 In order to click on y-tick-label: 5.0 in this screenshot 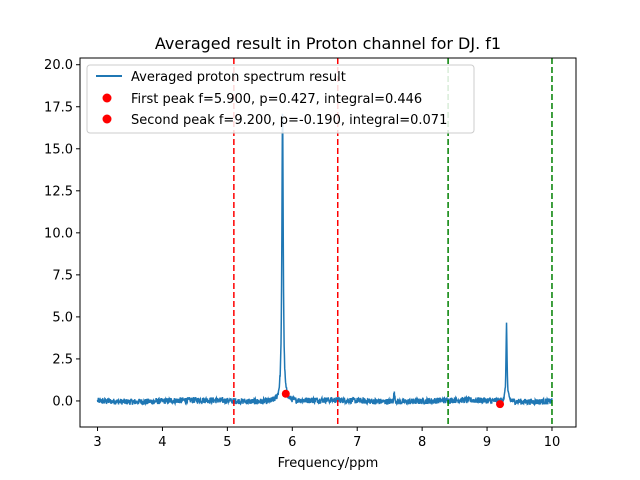, I will do `click(62, 317)`.